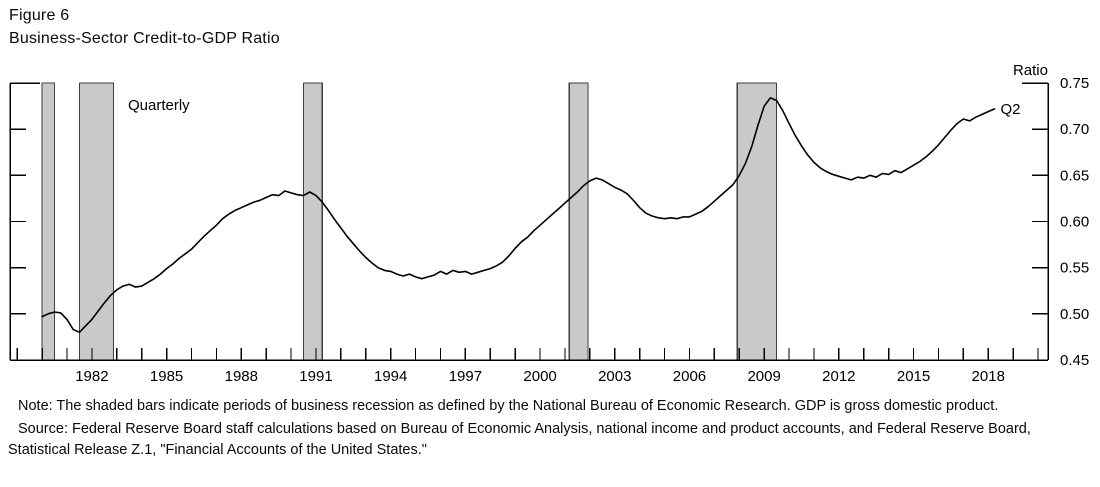 Image resolution: width=1100 pixels, height=487 pixels. Describe the element at coordinates (1010, 109) in the screenshot. I see `last-point-label: Q2` at that location.